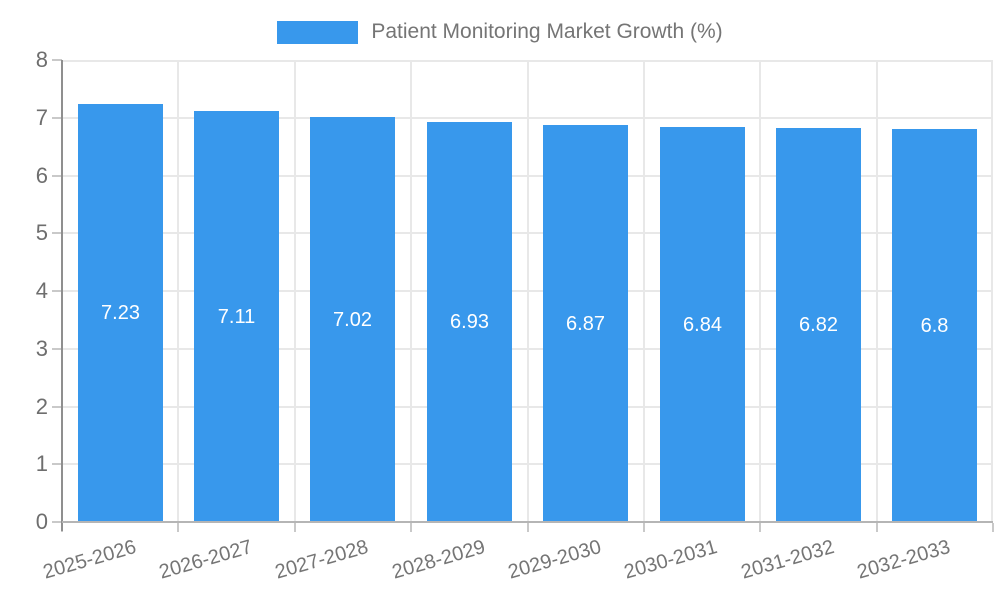 The height and width of the screenshot is (600, 1000). What do you see at coordinates (41, 117) in the screenshot?
I see `y-axis-tick-label: 7` at bounding box center [41, 117].